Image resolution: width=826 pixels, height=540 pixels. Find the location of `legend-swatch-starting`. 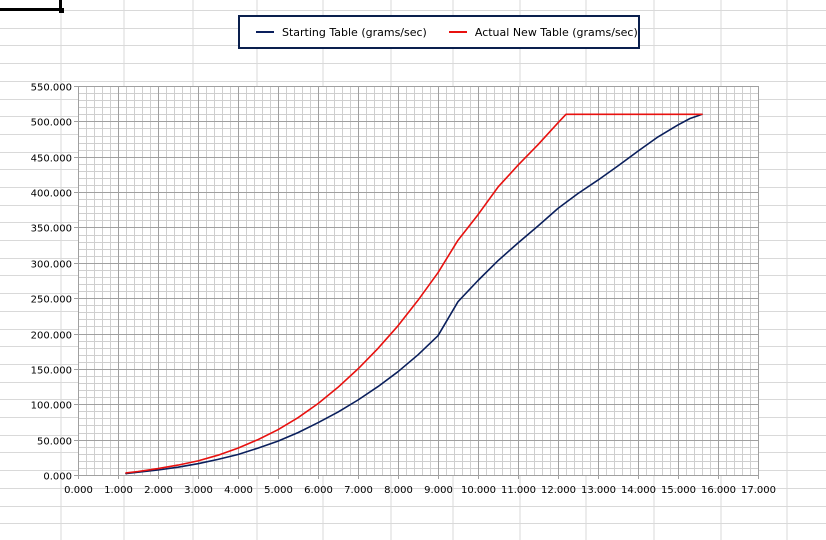

legend-swatch-starting is located at coordinates (265, 32).